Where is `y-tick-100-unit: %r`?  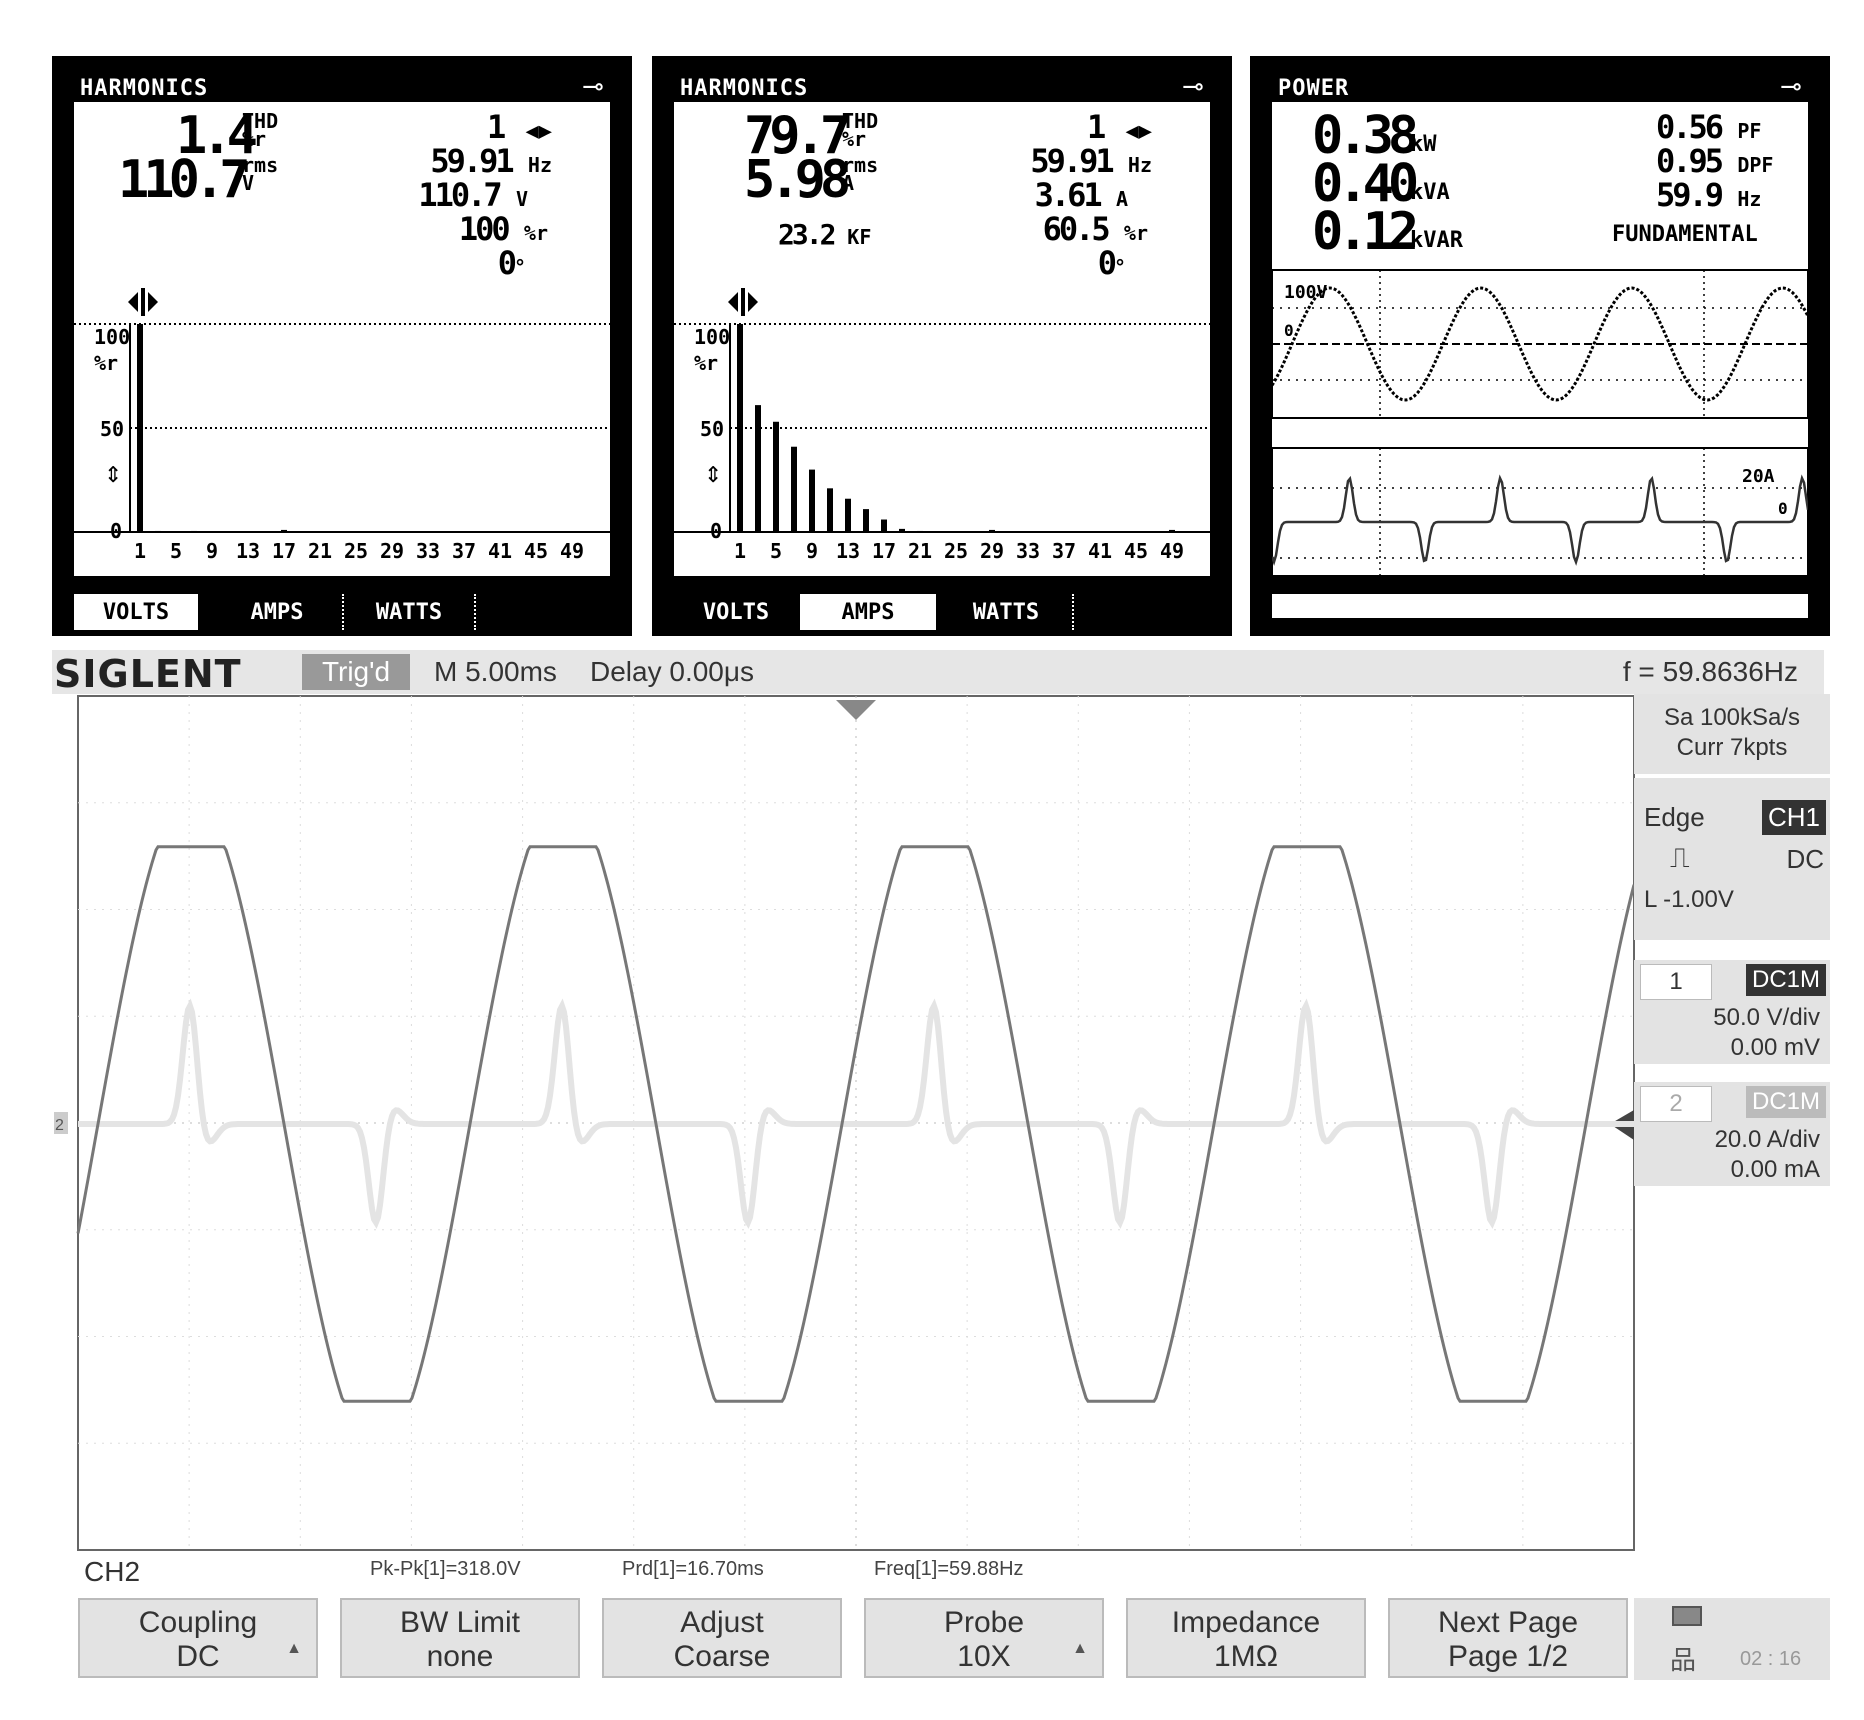
y-tick-100-unit: %r is located at coordinates (706, 363).